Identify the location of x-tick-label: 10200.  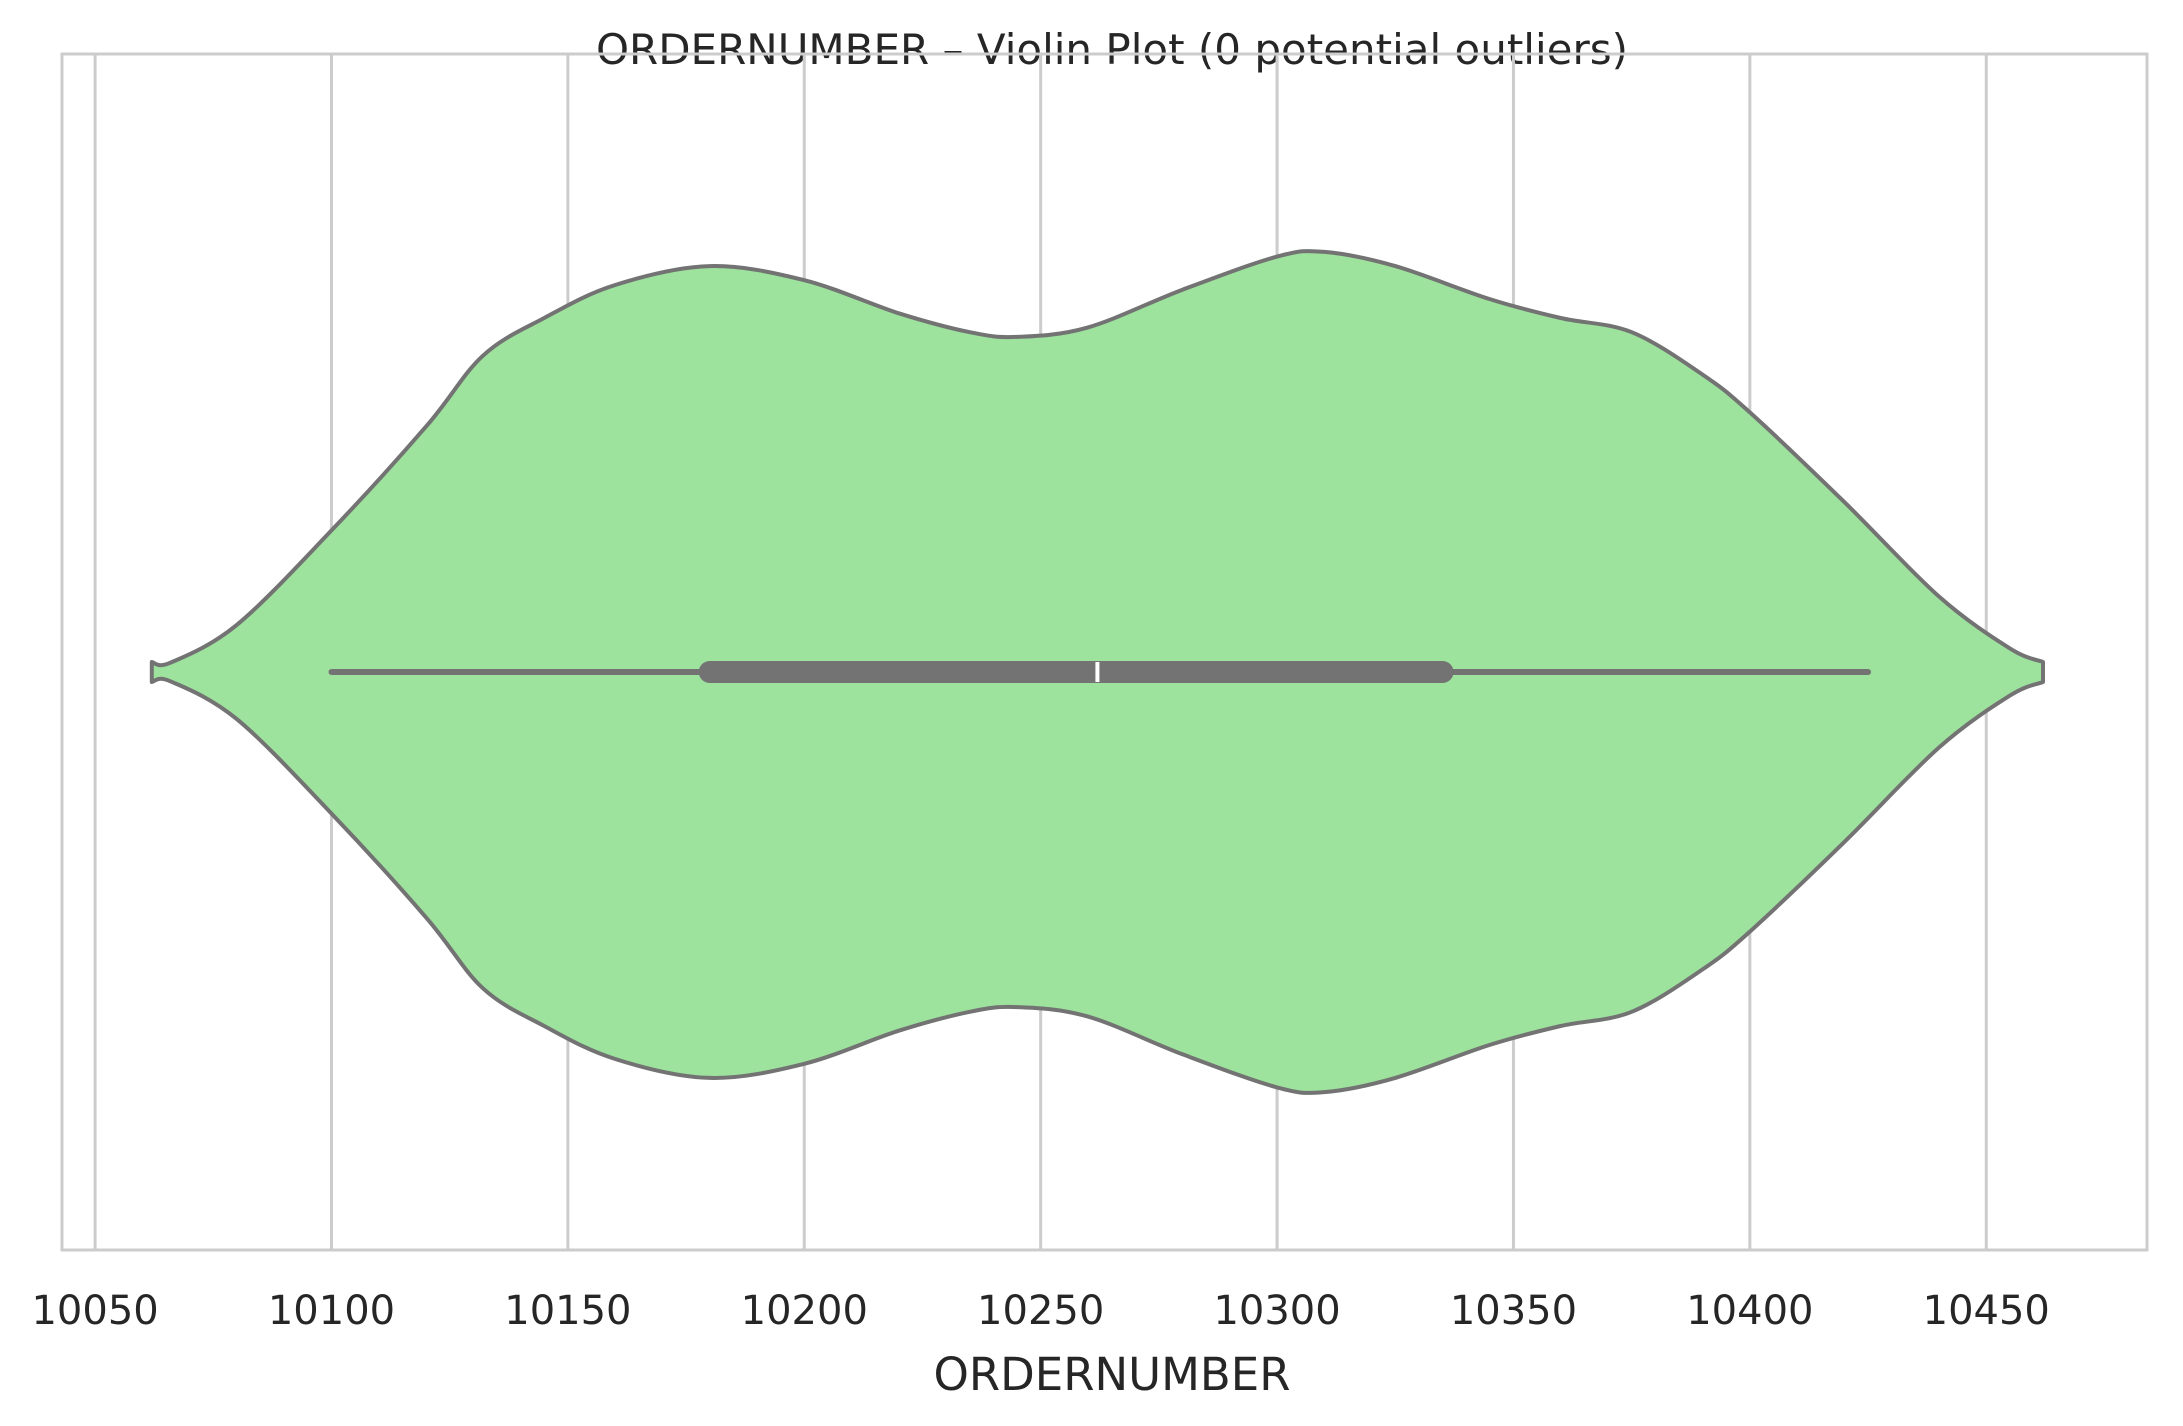
(804, 1311).